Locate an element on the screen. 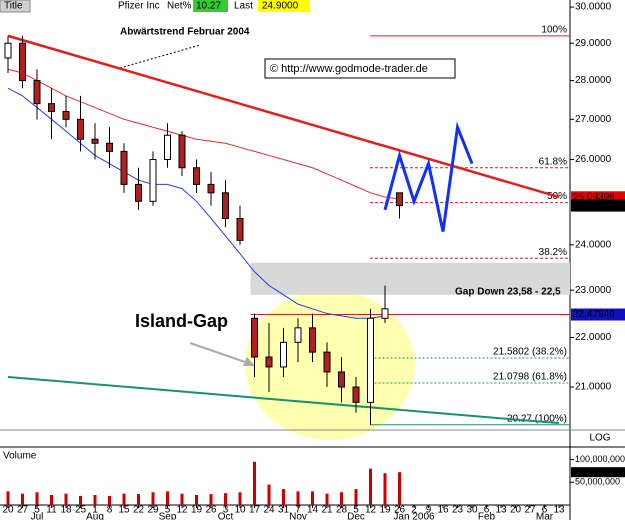  month-label: Mar is located at coordinates (545, 516).